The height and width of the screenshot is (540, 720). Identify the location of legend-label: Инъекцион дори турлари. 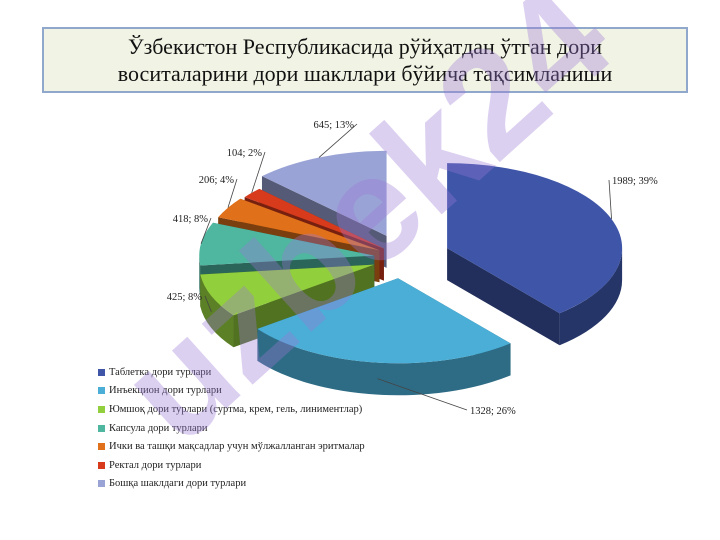
(165, 391).